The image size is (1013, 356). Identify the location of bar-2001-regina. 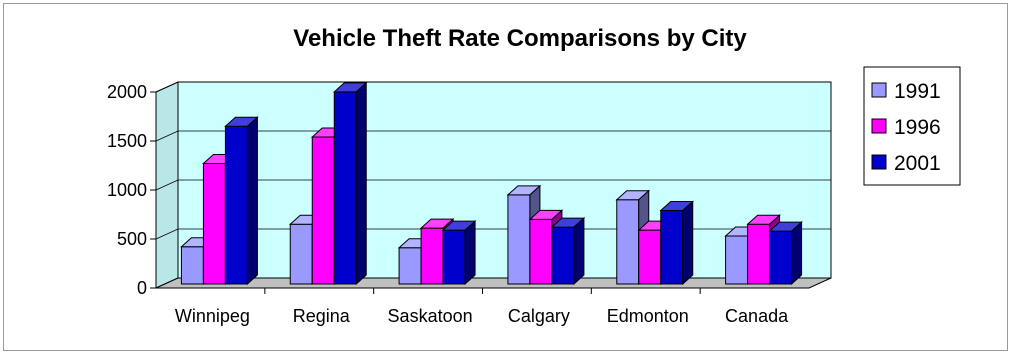
(350, 183).